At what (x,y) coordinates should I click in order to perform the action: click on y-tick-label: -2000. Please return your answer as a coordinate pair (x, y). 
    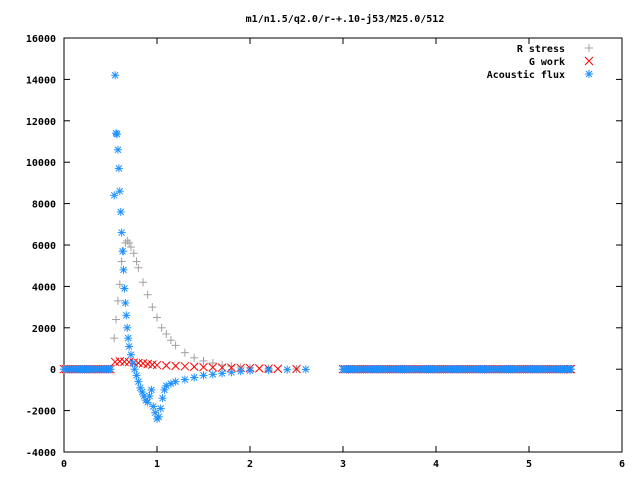
    Looking at the image, I should click on (41, 412).